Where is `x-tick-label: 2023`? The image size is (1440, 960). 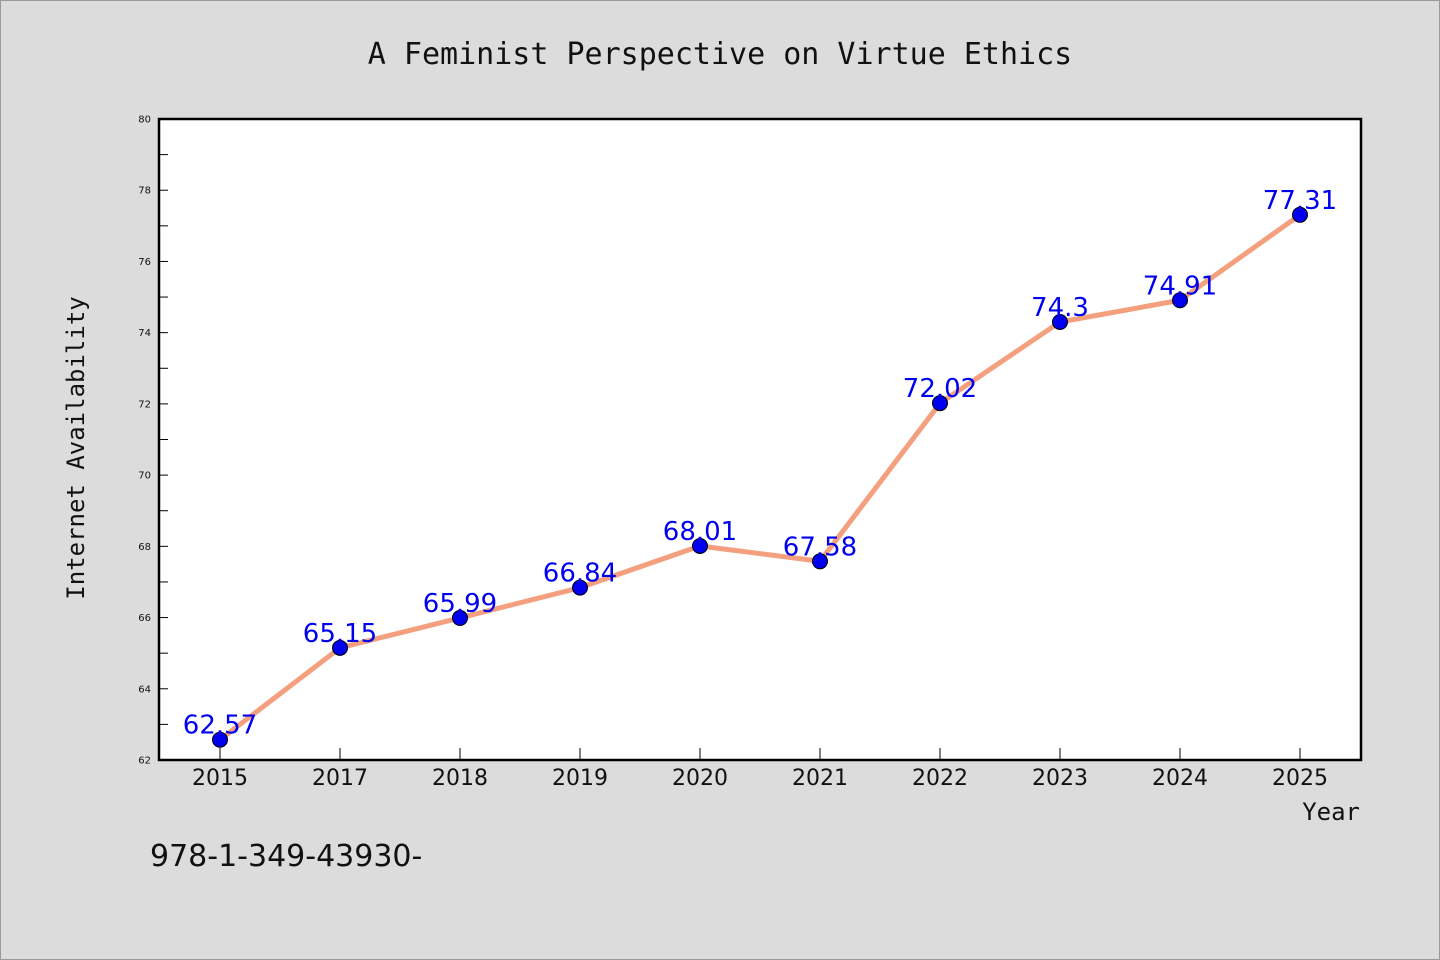
x-tick-label: 2023 is located at coordinates (1060, 778).